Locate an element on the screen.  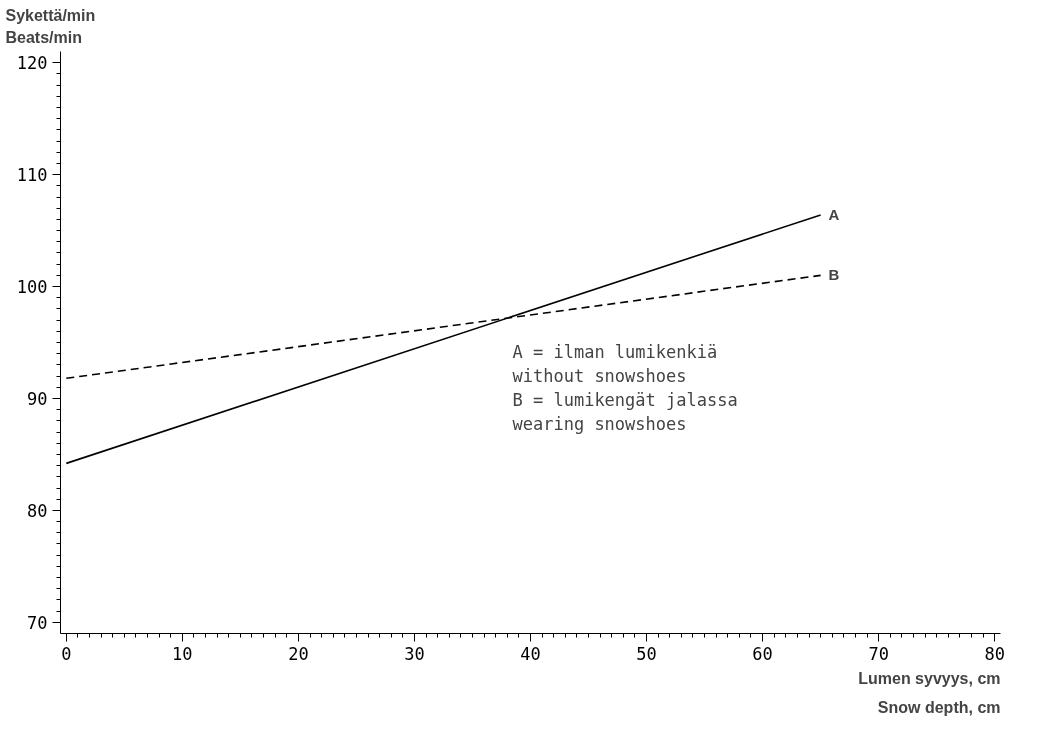
y-tick-label: 80 is located at coordinates (37, 510).